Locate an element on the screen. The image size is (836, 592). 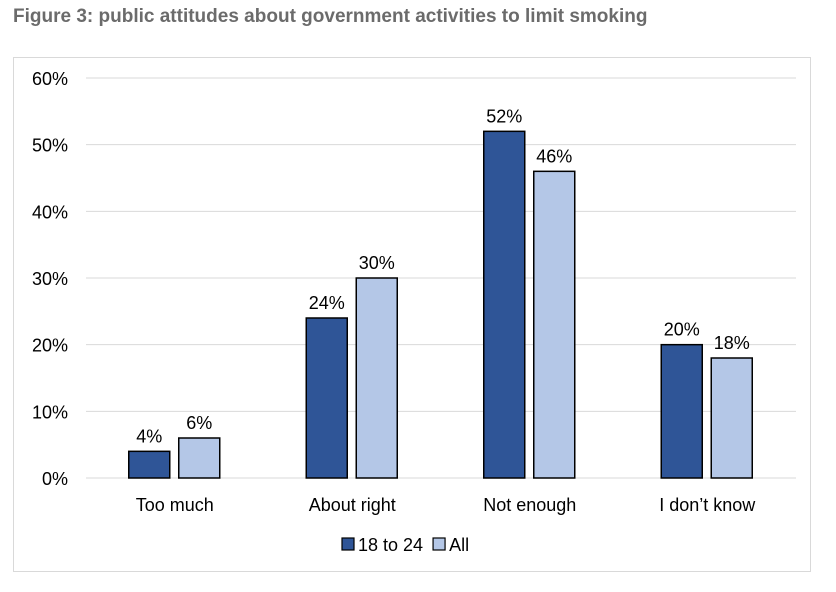
data-label: 4% is located at coordinates (149, 436).